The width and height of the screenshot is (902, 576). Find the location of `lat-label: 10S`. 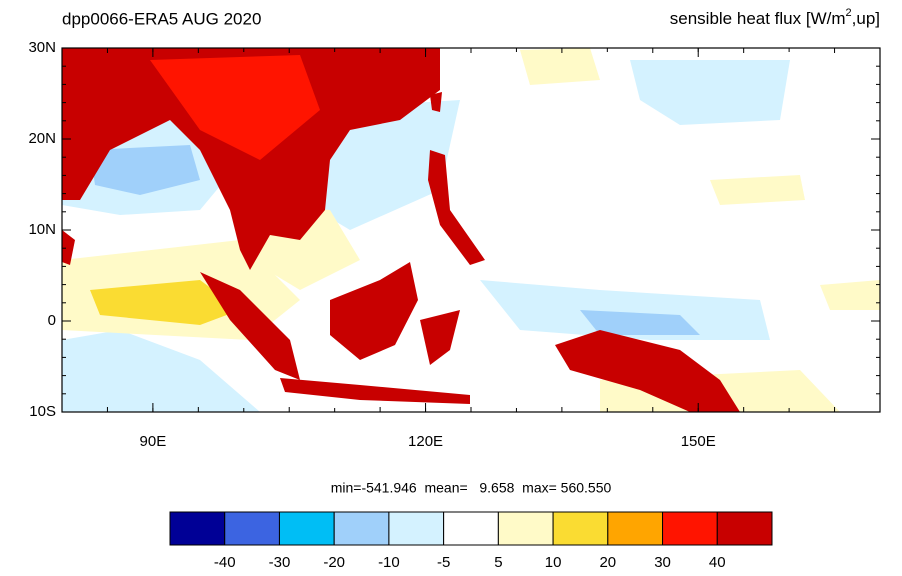

lat-label: 10S is located at coordinates (42, 411).